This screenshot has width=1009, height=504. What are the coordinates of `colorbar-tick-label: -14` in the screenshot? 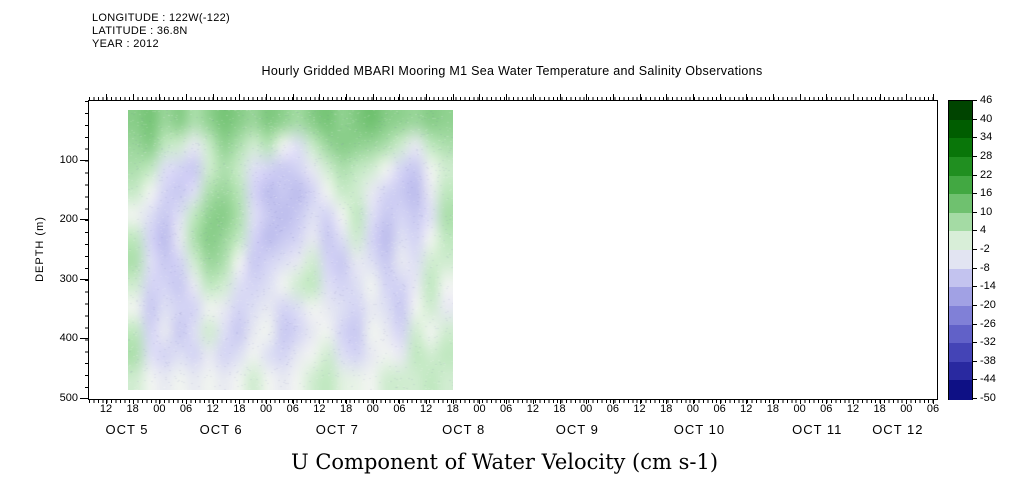 It's located at (988, 286).